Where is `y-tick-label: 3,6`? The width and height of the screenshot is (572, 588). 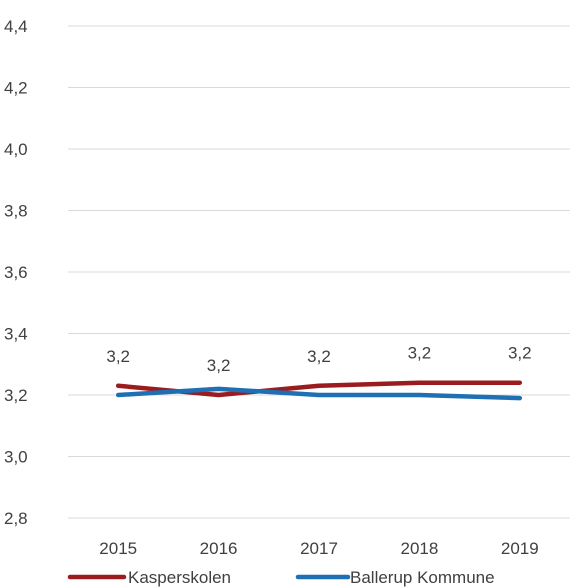
y-tick-label: 3,6 is located at coordinates (16, 272).